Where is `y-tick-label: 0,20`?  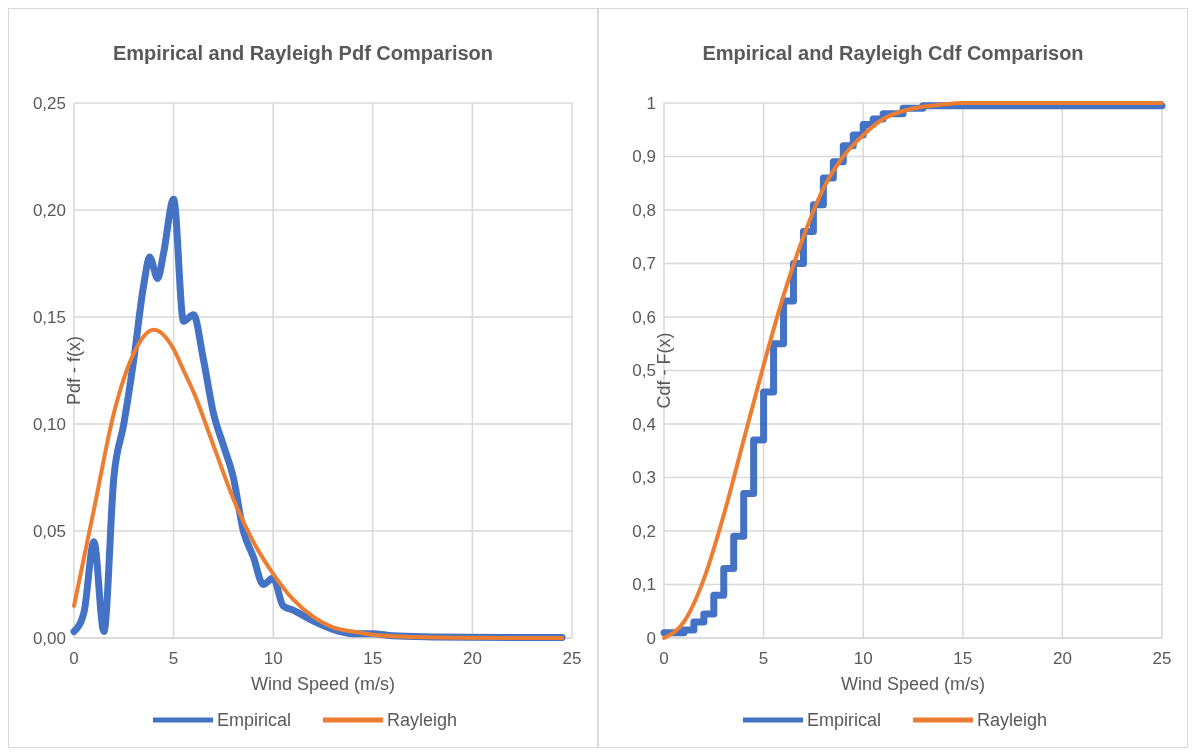
y-tick-label: 0,20 is located at coordinates (49, 210).